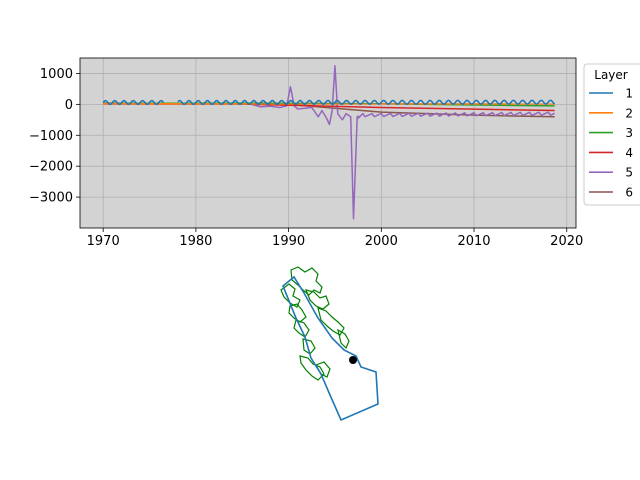  What do you see at coordinates (103, 241) in the screenshot?
I see `x-tick-label: 1970` at bounding box center [103, 241].